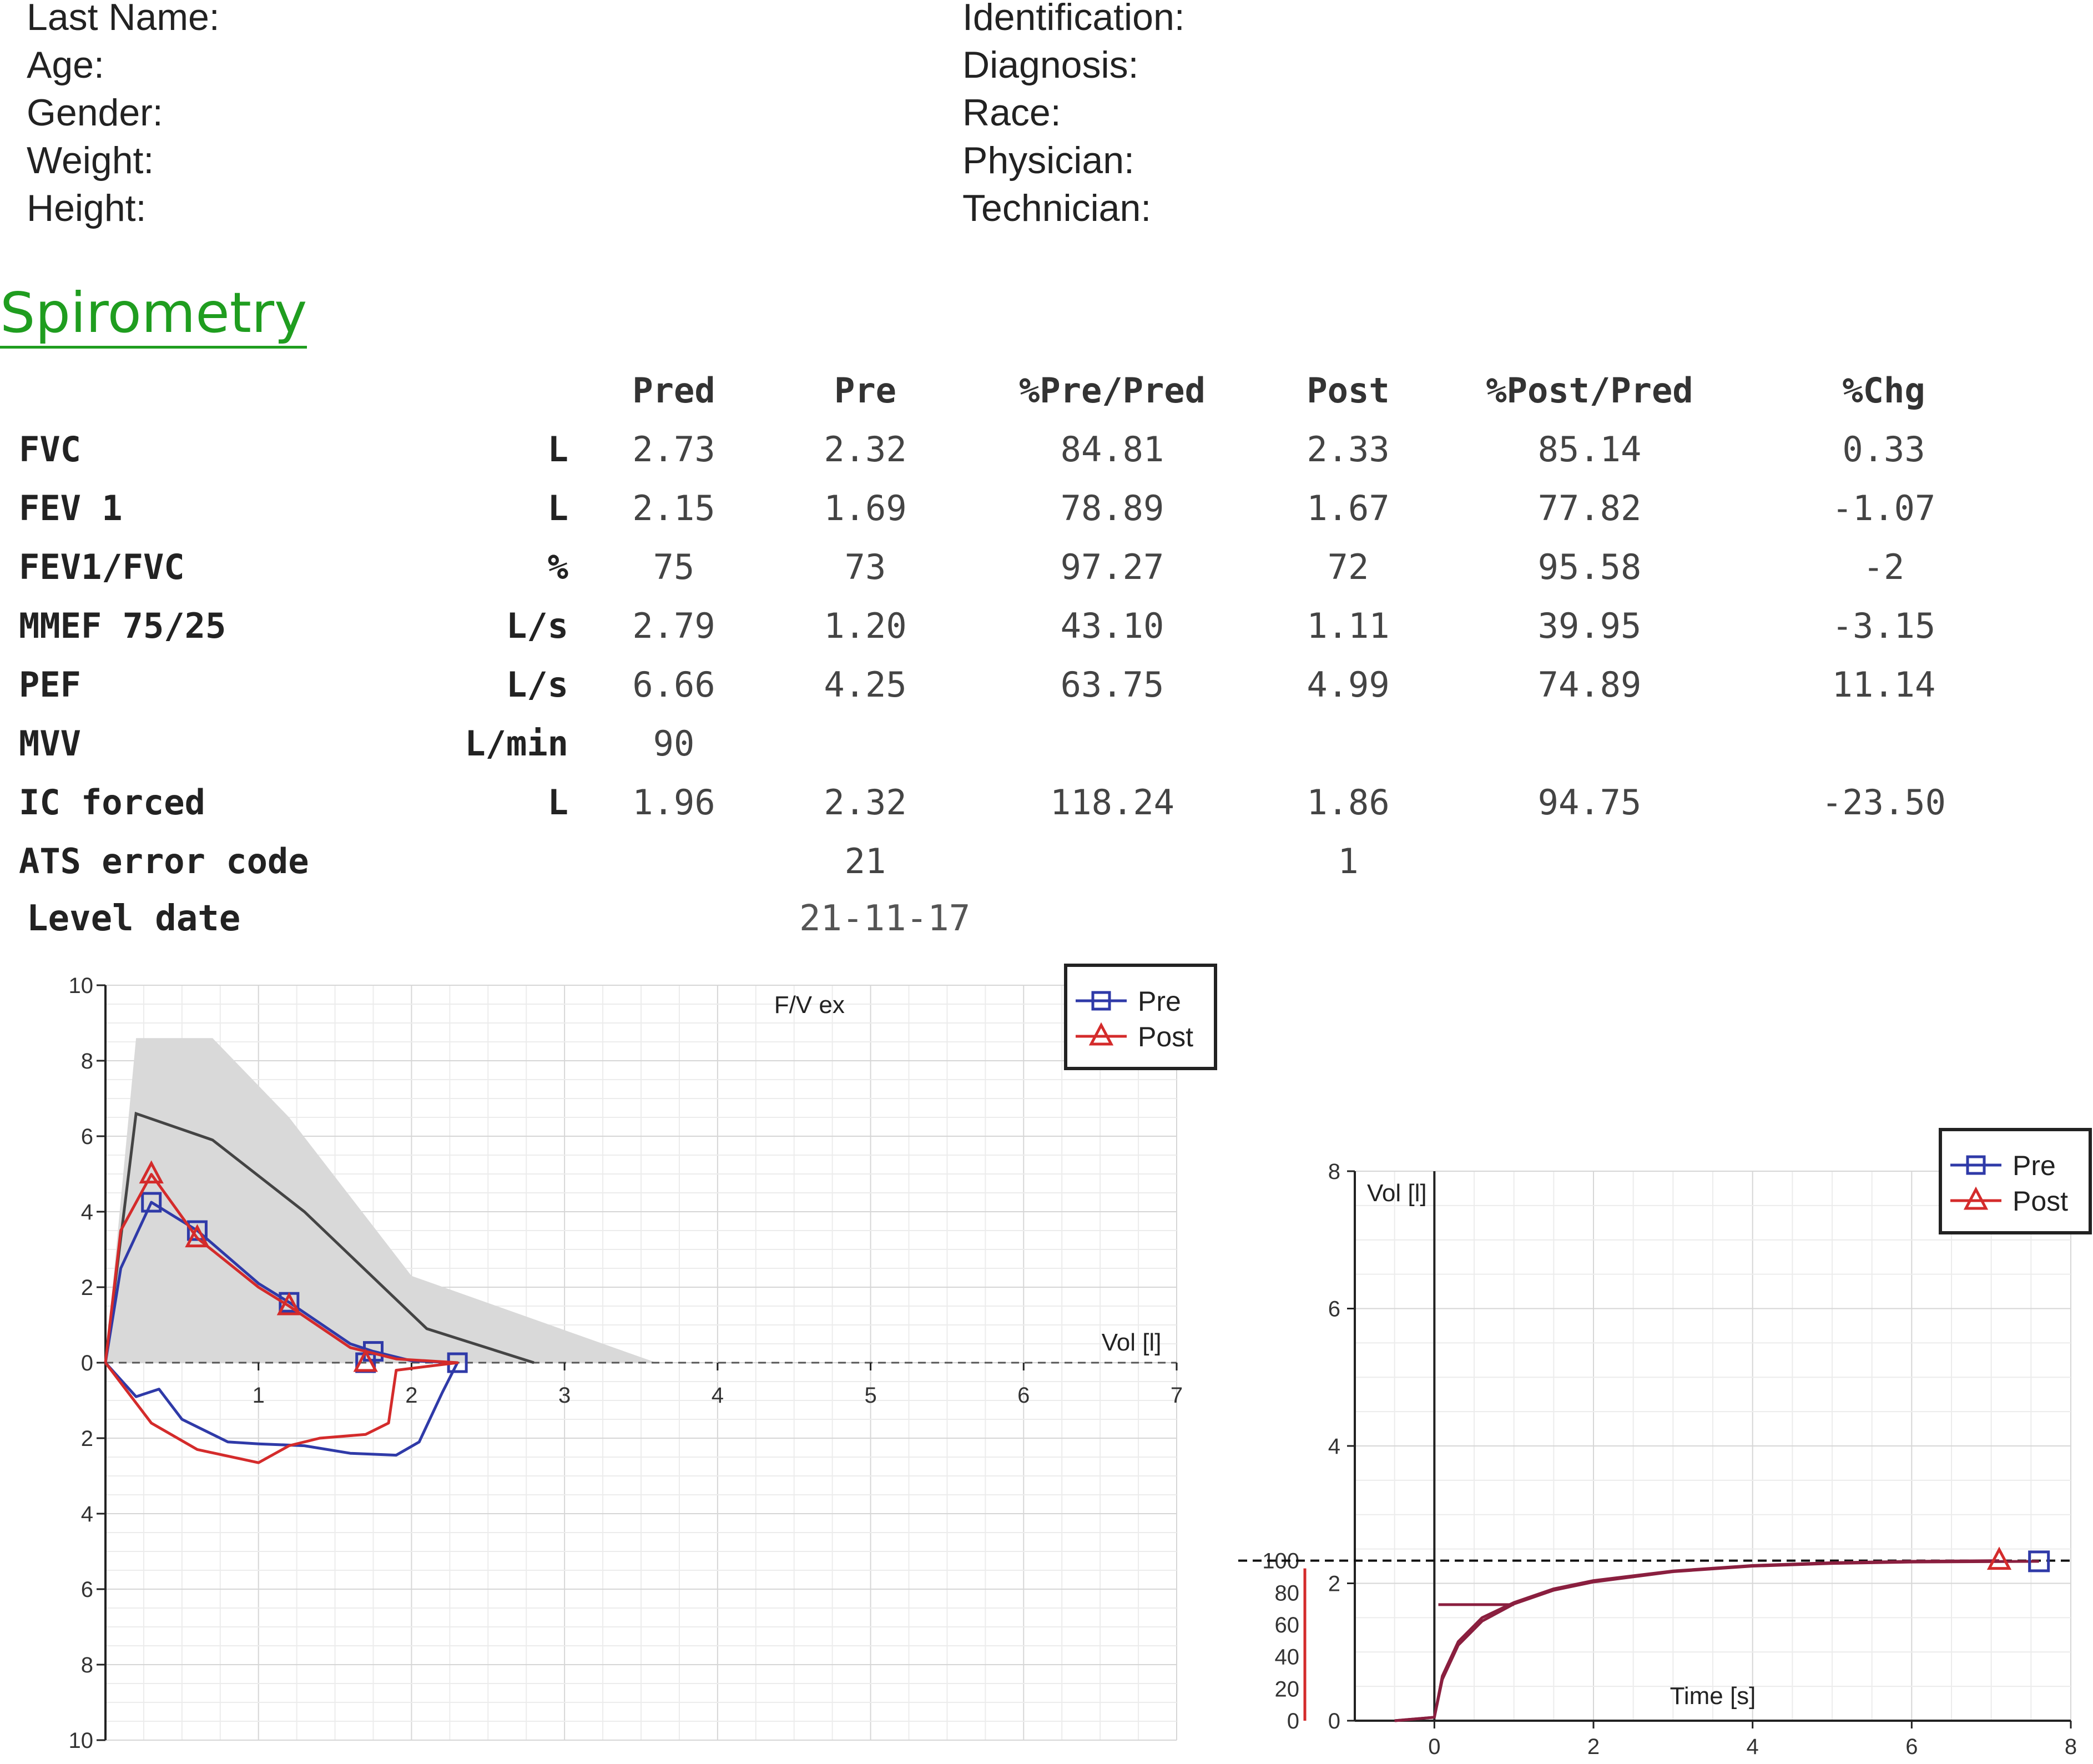 Image resolution: width=2093 pixels, height=1764 pixels. I want to click on weight-label: Weight:, so click(91, 160).